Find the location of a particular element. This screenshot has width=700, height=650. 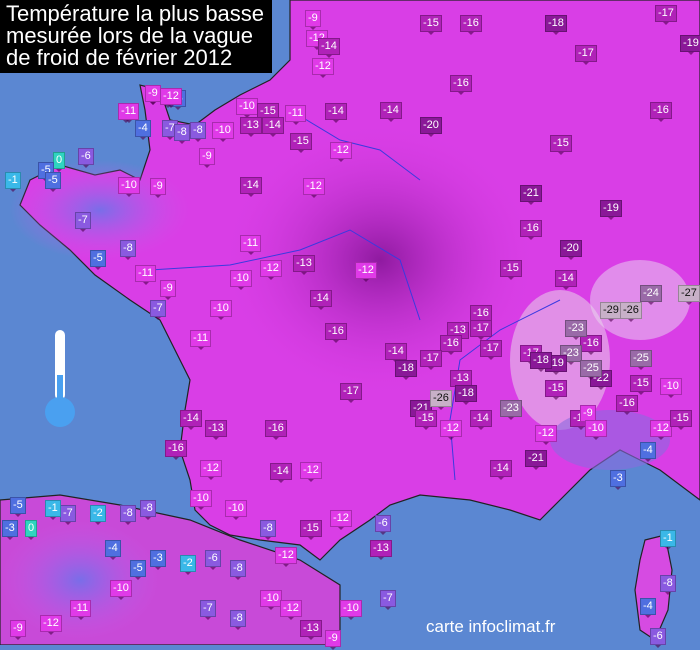

station-temperature-marker: -2 is located at coordinates (188, 565).